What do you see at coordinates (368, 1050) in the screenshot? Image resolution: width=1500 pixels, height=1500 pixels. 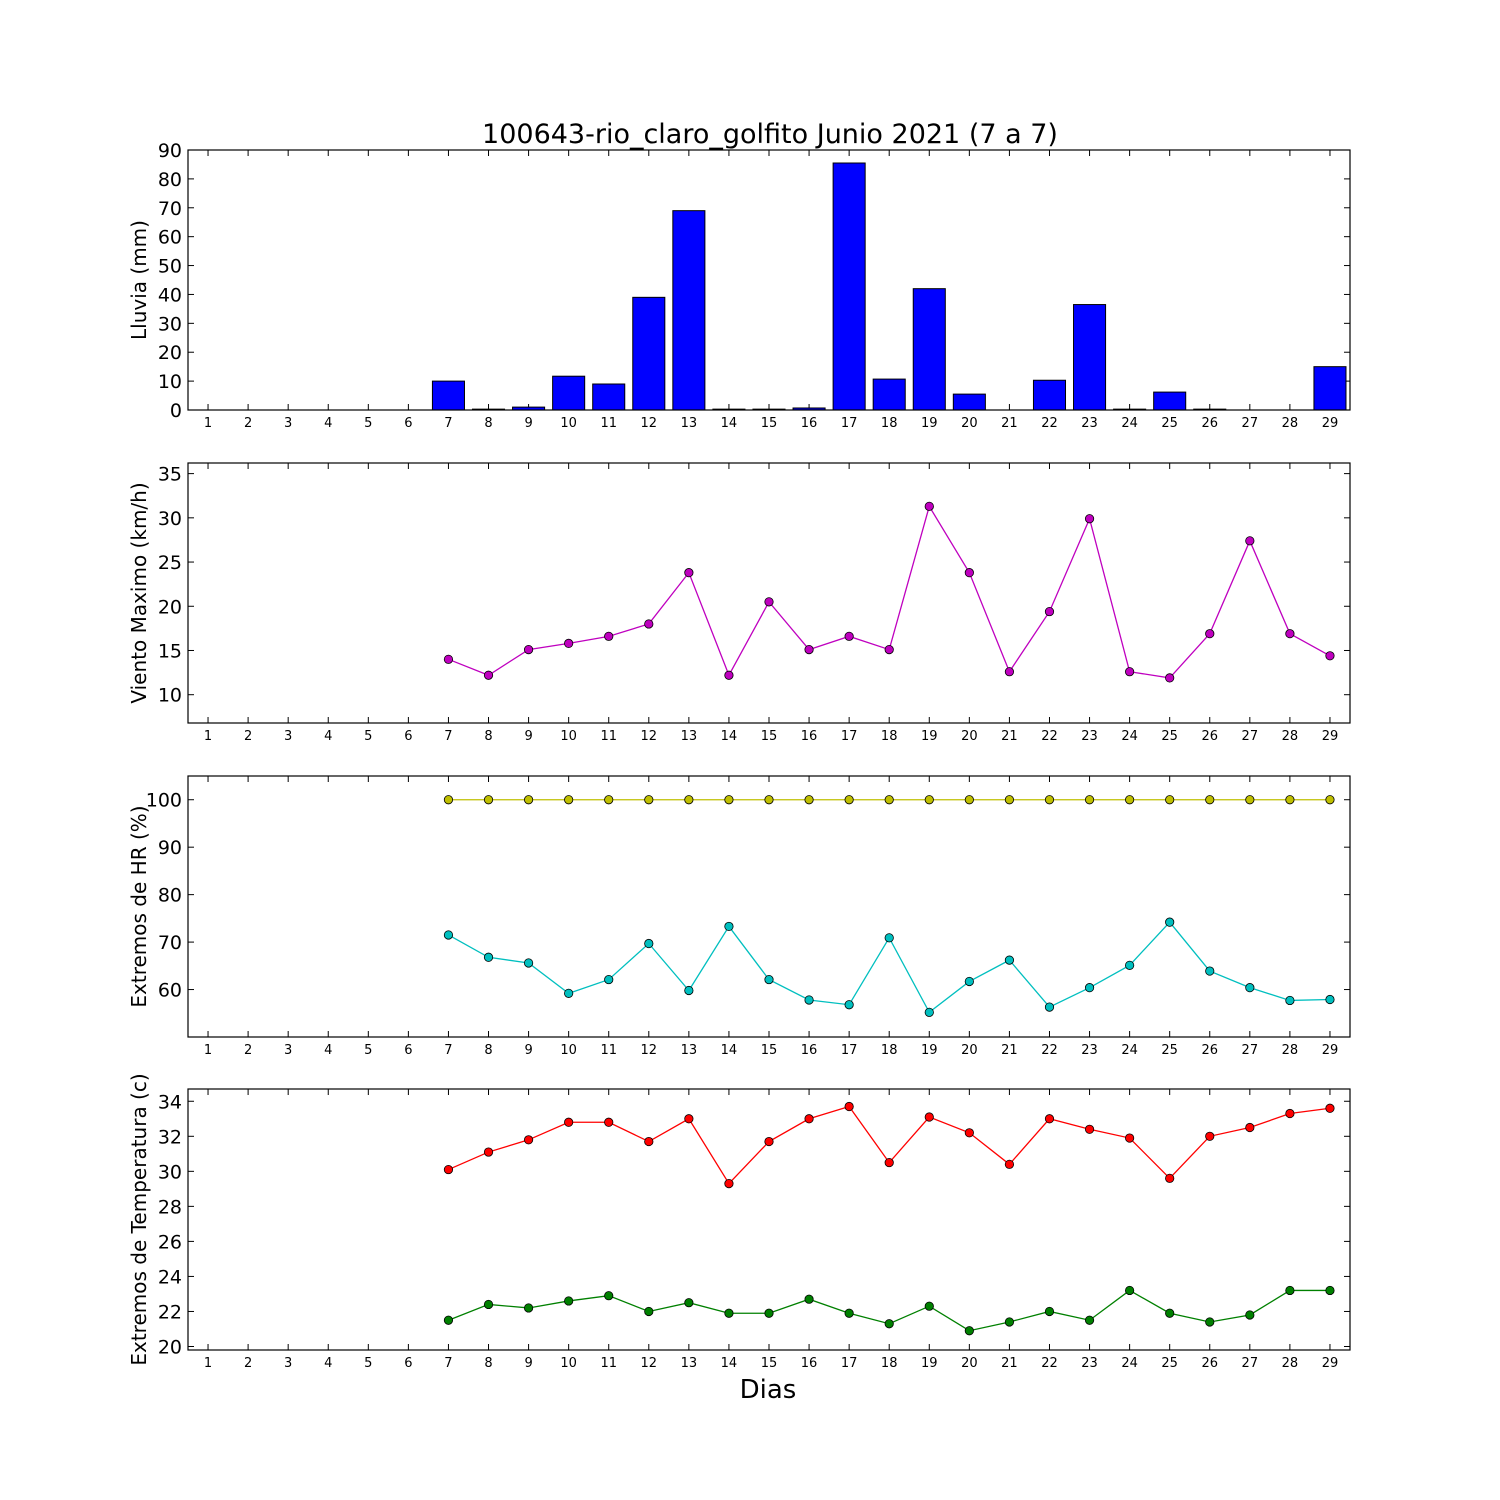 I see `x-tick-label: 5` at bounding box center [368, 1050].